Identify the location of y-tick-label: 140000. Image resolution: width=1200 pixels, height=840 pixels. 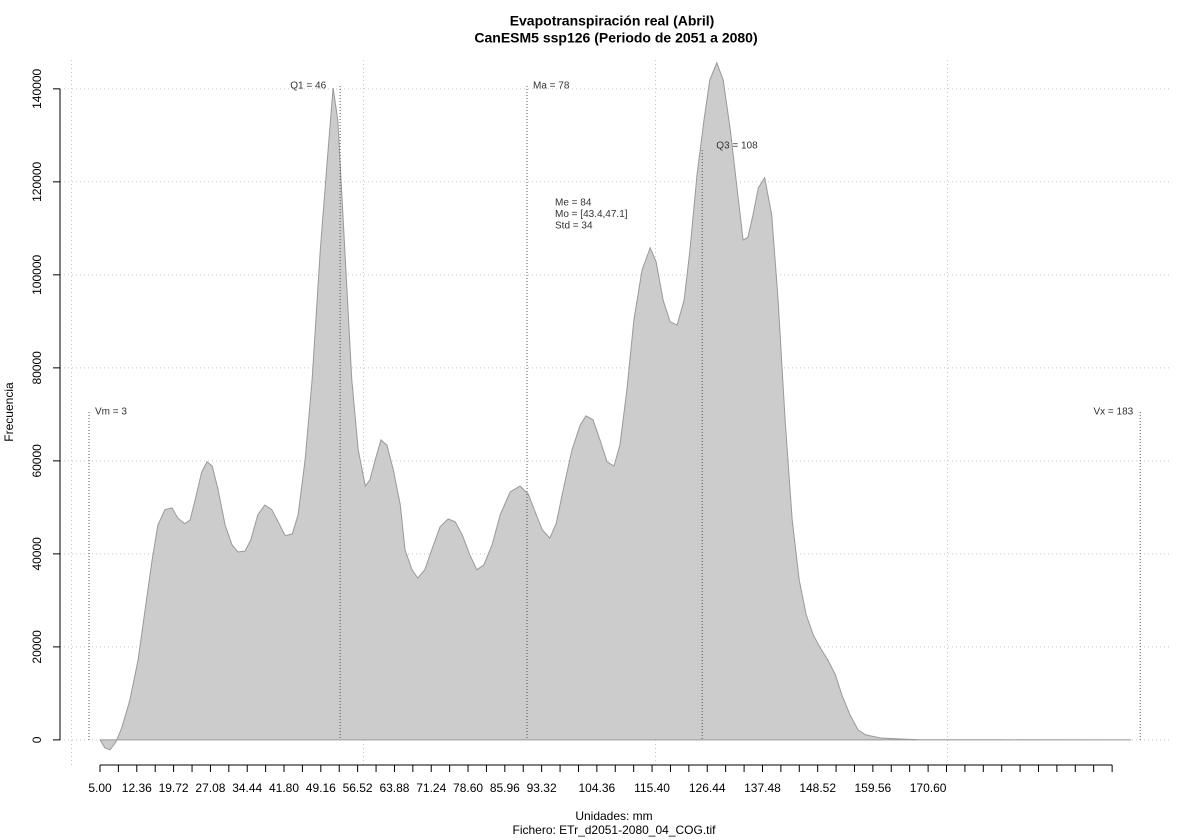
(37, 88).